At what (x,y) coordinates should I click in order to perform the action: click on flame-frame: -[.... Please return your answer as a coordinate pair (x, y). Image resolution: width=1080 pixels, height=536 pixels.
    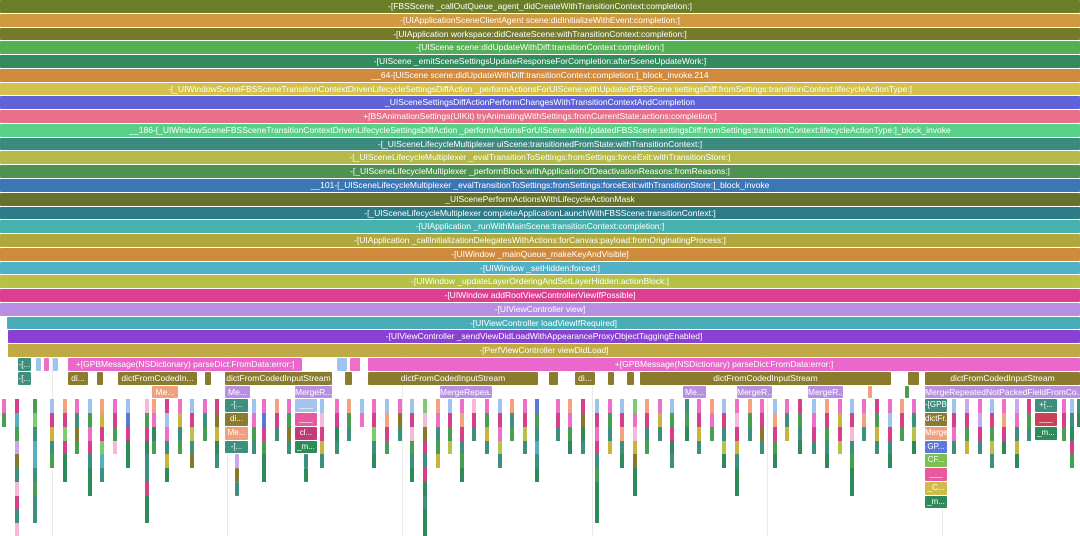
    Looking at the image, I should click on (236, 406).